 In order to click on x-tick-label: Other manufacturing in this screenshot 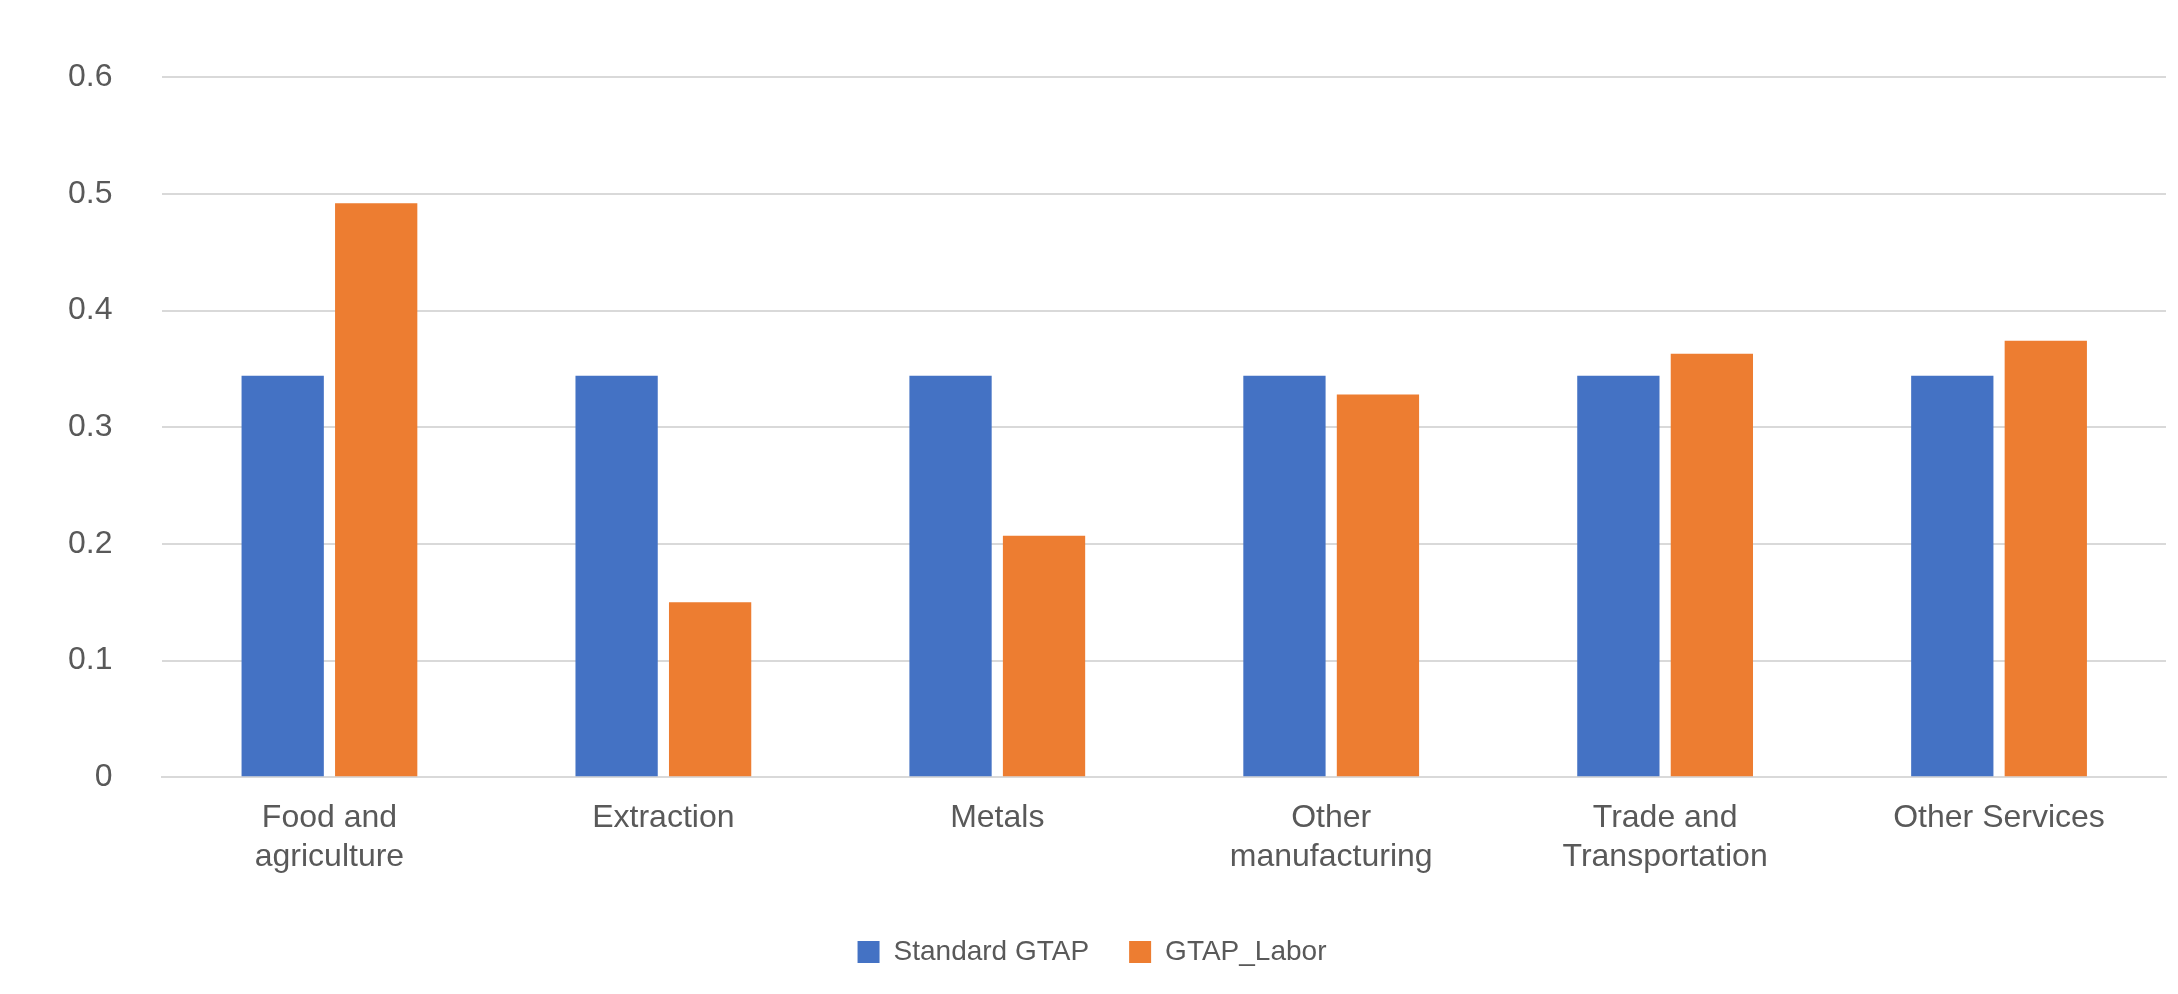, I will do `click(1331, 835)`.